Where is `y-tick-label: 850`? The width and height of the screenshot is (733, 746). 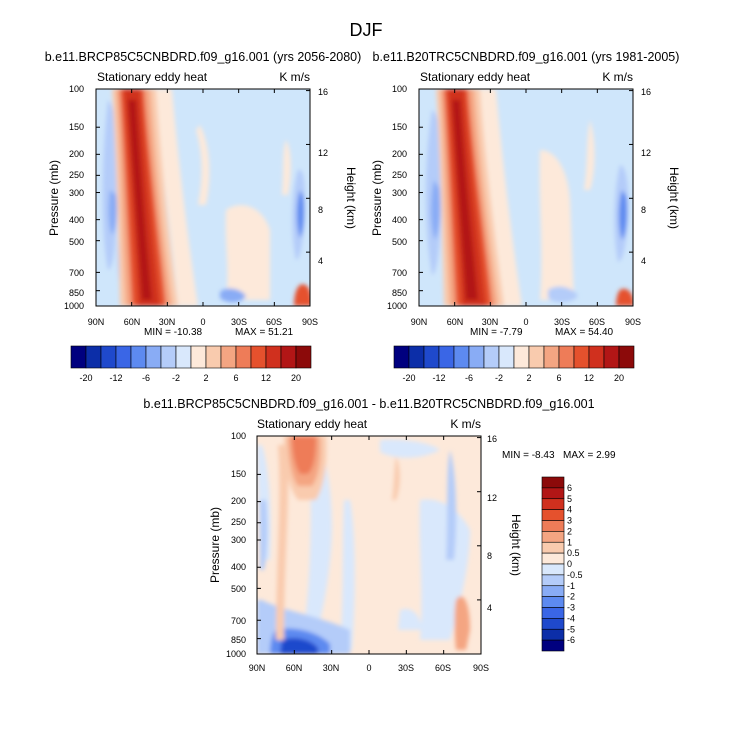 y-tick-label: 850 is located at coordinates (238, 640).